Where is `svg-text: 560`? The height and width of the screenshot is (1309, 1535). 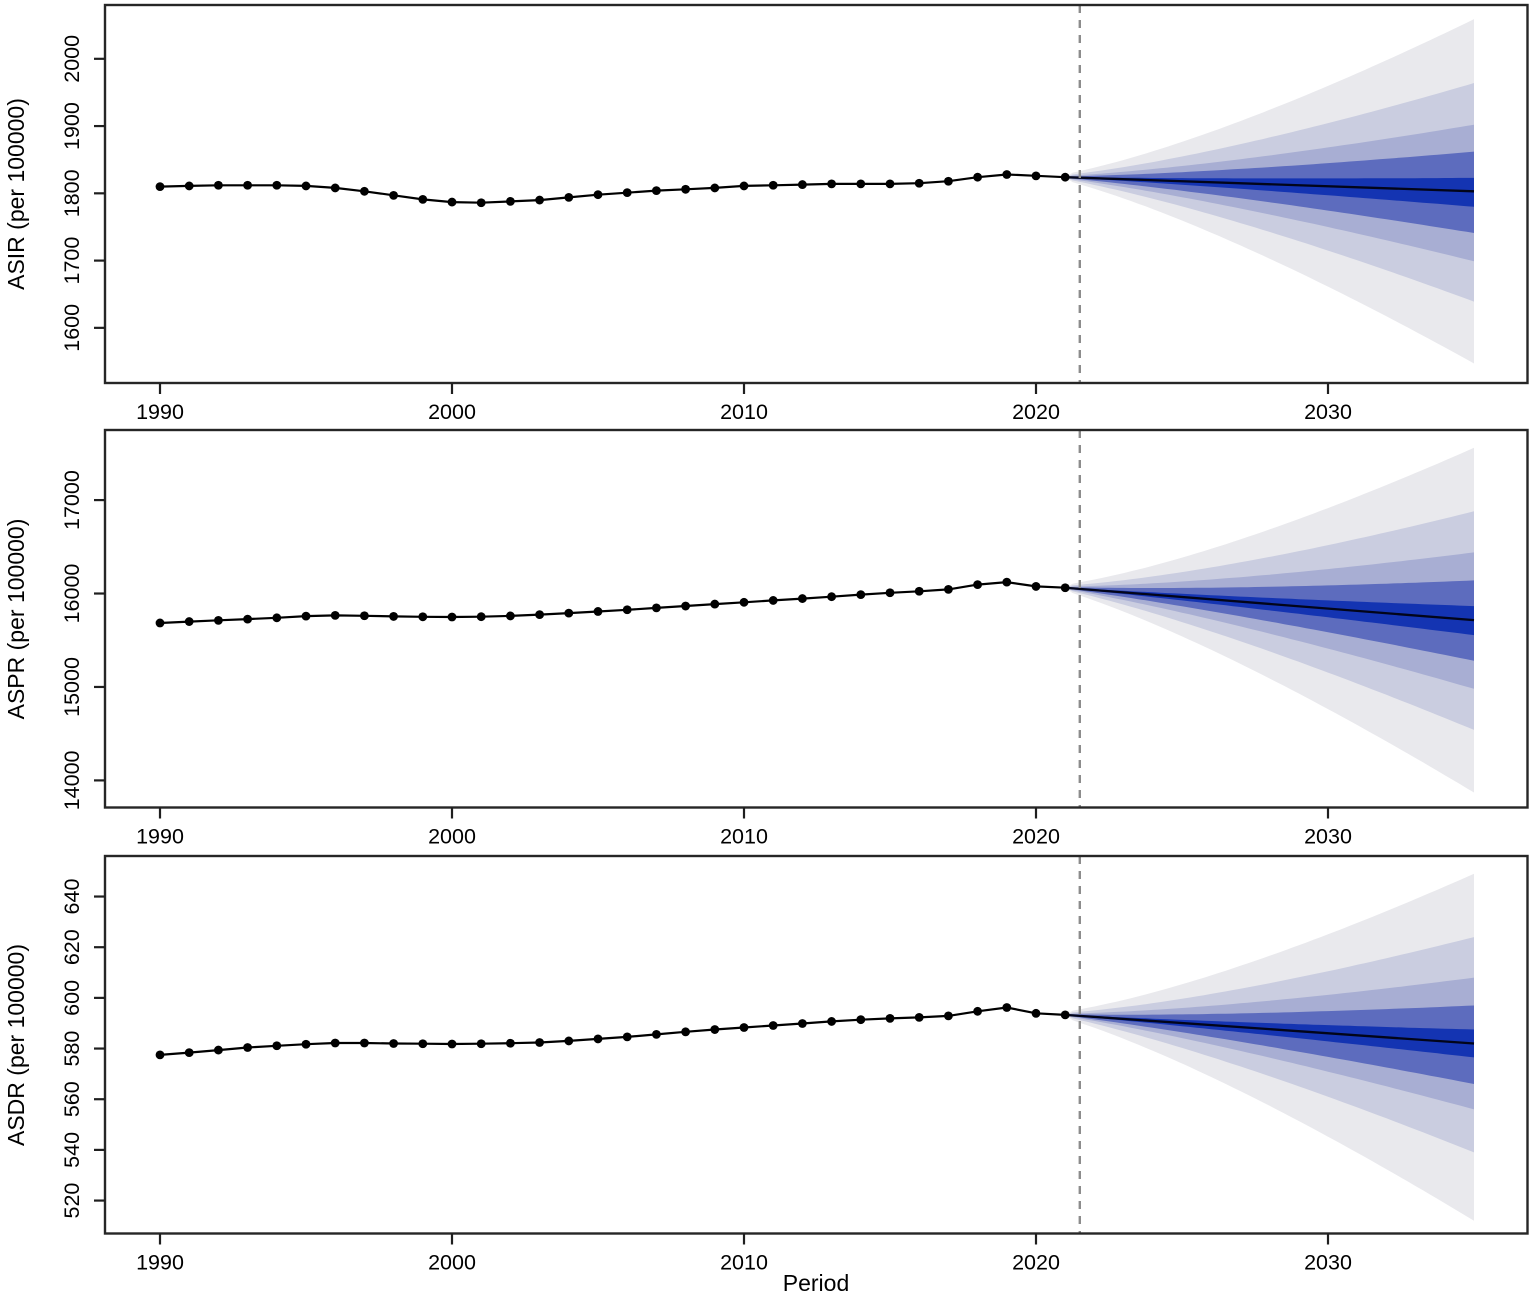
svg-text: 560 is located at coordinates (72, 1099).